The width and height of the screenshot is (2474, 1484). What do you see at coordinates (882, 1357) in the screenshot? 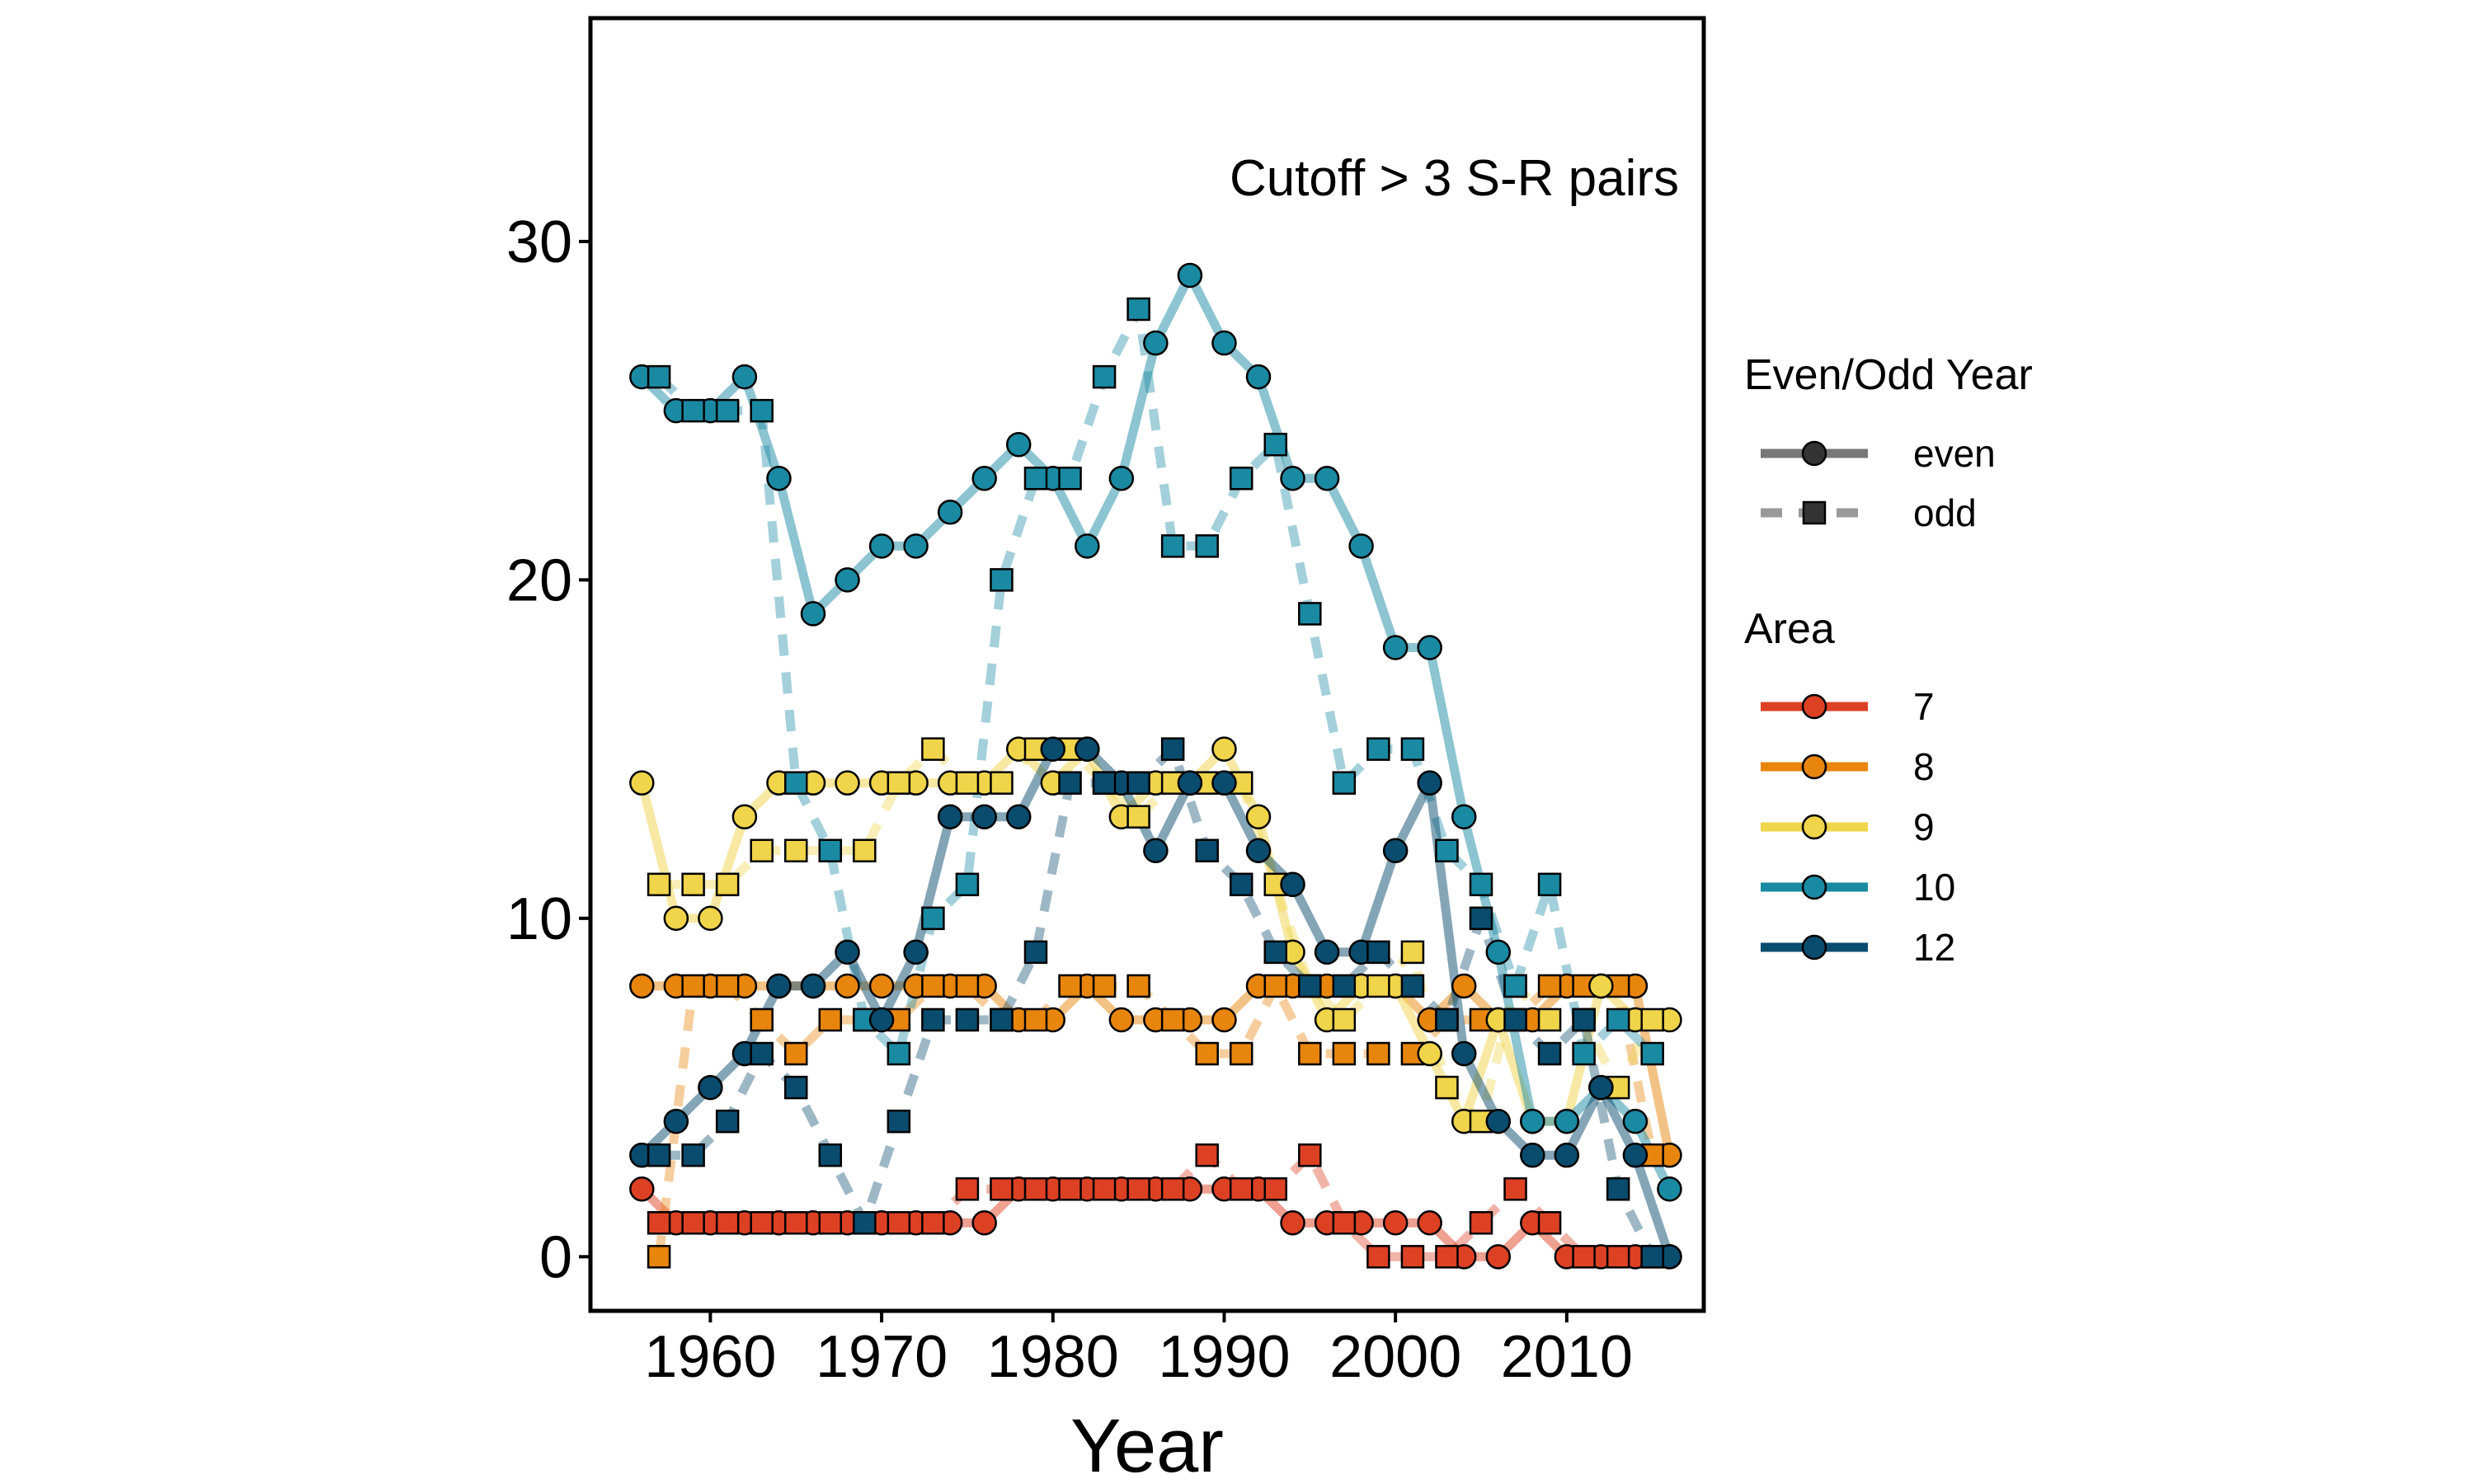
I see `x-tick-label: 1970` at bounding box center [882, 1357].